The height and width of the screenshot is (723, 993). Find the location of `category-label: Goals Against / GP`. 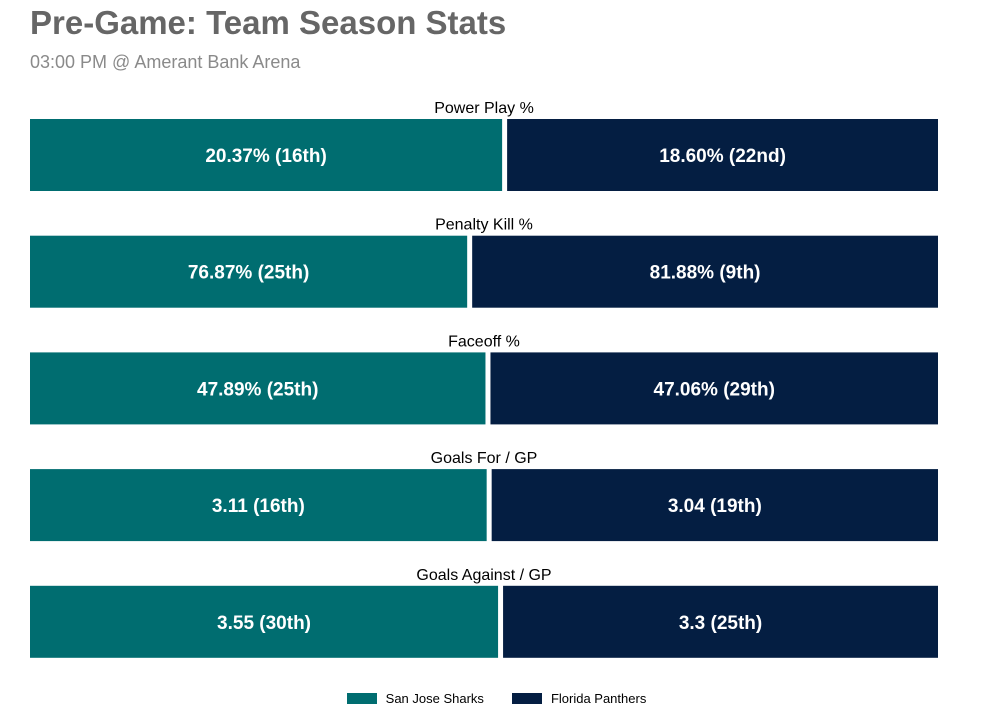

category-label: Goals Against / GP is located at coordinates (483, 575).